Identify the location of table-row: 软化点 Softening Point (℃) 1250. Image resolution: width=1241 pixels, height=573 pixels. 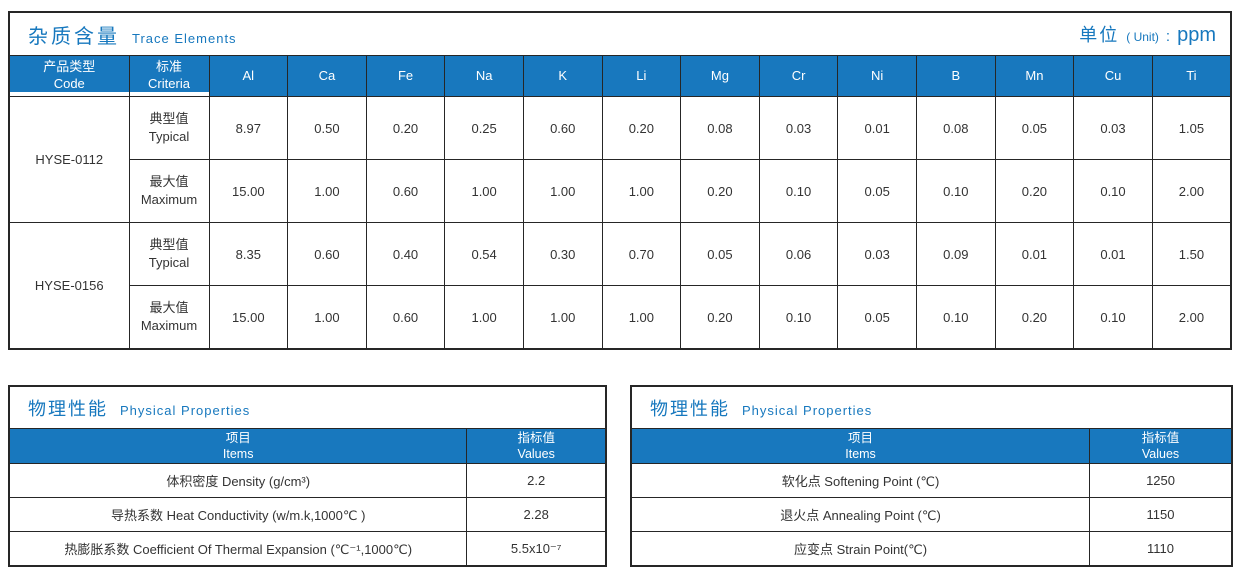
(931, 480).